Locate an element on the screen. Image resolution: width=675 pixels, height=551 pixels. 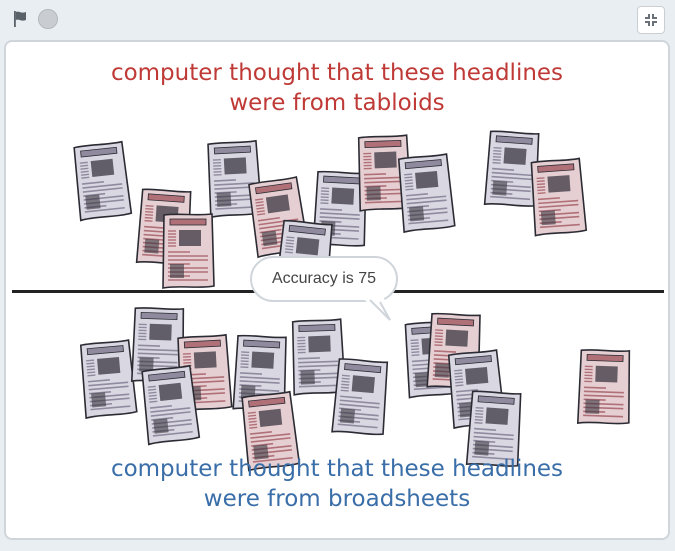
green-flag-icon is located at coordinates (20, 19).